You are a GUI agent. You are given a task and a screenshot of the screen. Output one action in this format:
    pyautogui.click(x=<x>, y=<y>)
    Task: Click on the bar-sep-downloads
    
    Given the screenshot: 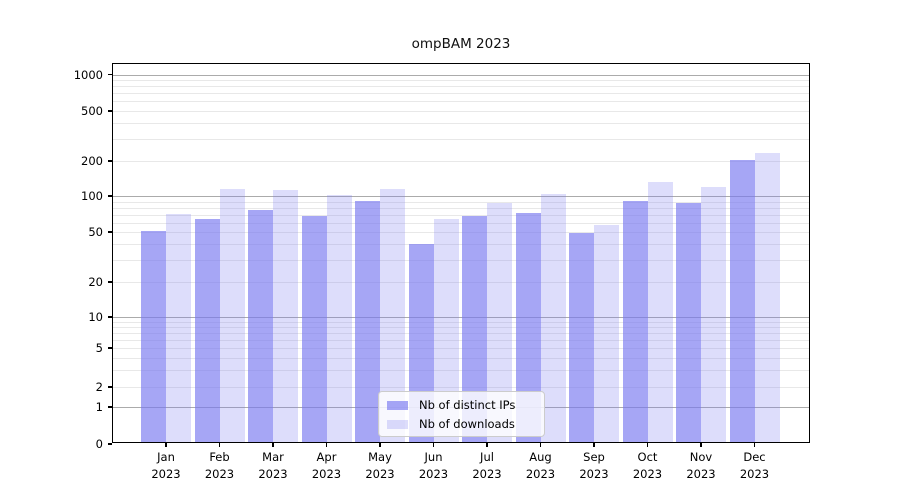 What is the action you would take?
    pyautogui.click(x=606, y=333)
    